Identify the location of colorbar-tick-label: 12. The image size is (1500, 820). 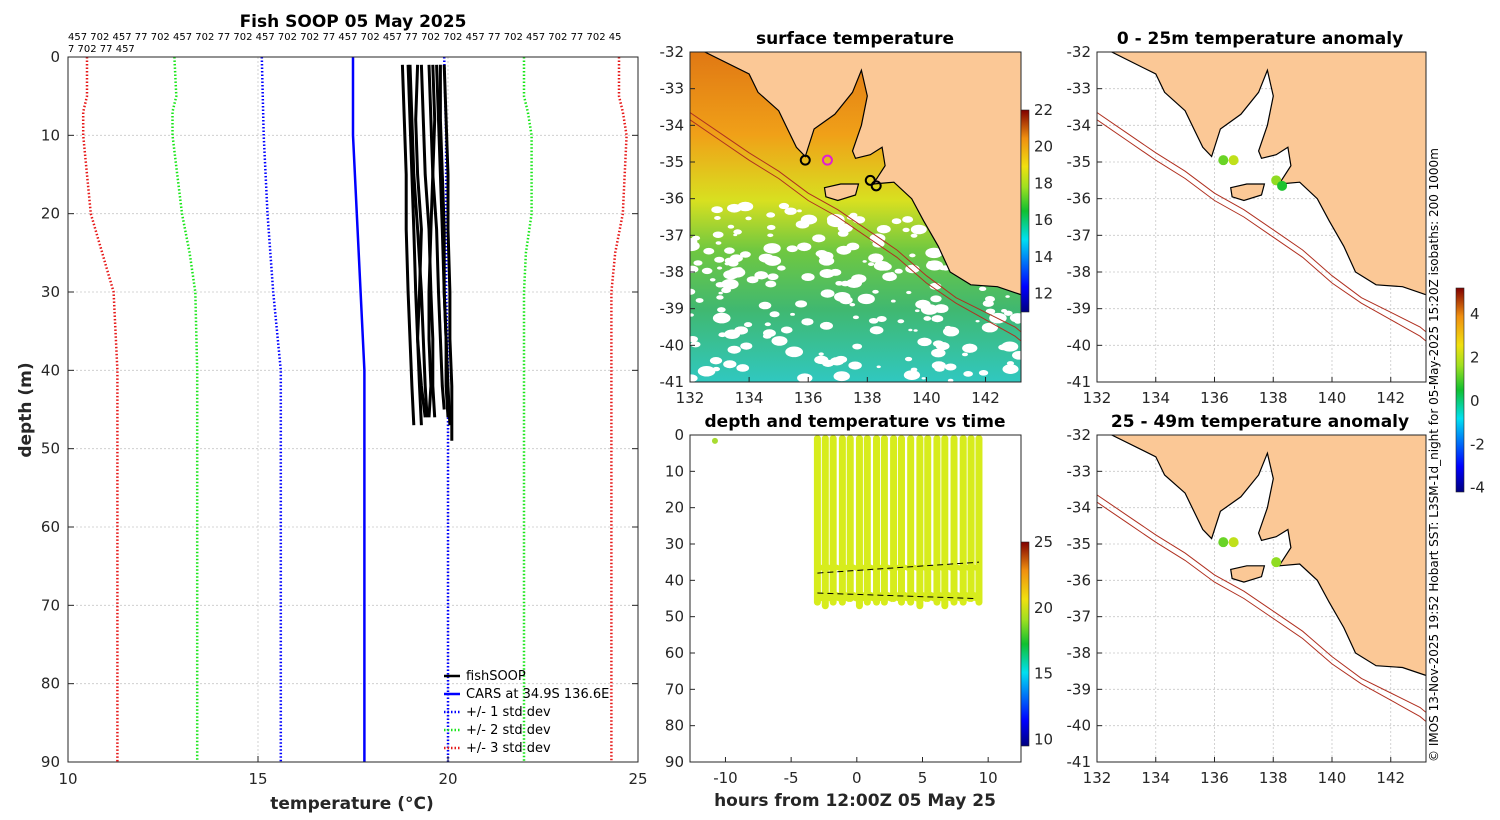
(1043, 294).